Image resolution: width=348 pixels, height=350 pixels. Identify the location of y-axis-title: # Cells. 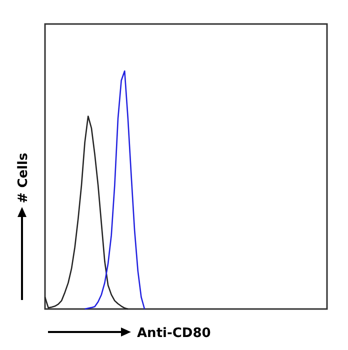
(23, 178).